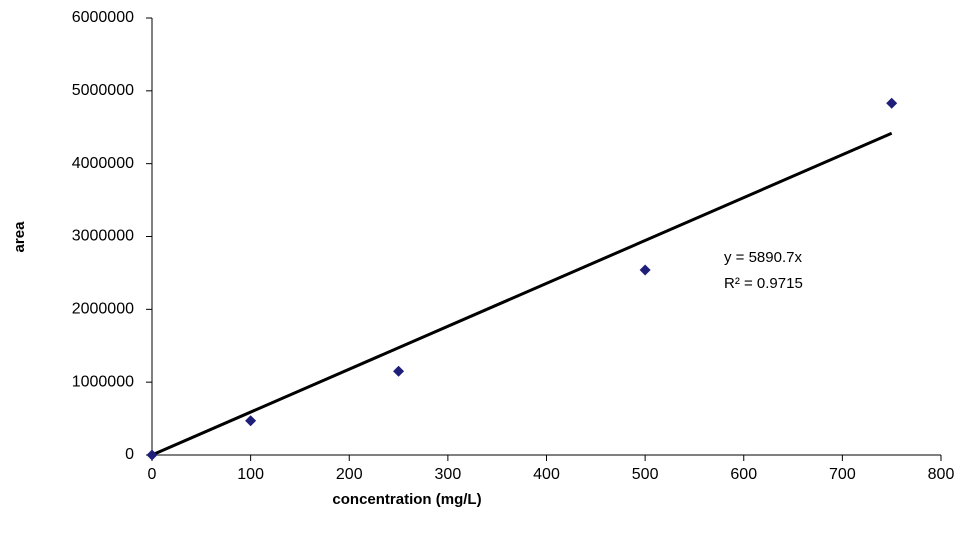  What do you see at coordinates (103, 163) in the screenshot?
I see `y-tick-label: 4000000` at bounding box center [103, 163].